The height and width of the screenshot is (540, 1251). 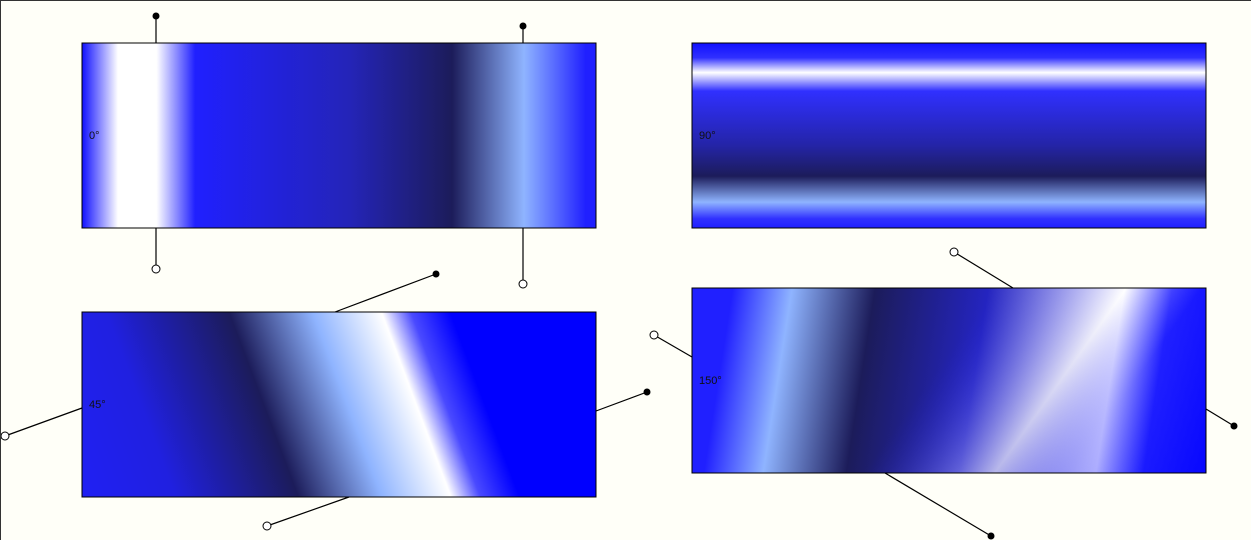 What do you see at coordinates (456, 459) in the screenshot?
I see `handle-pair-45-bottom` at bounding box center [456, 459].